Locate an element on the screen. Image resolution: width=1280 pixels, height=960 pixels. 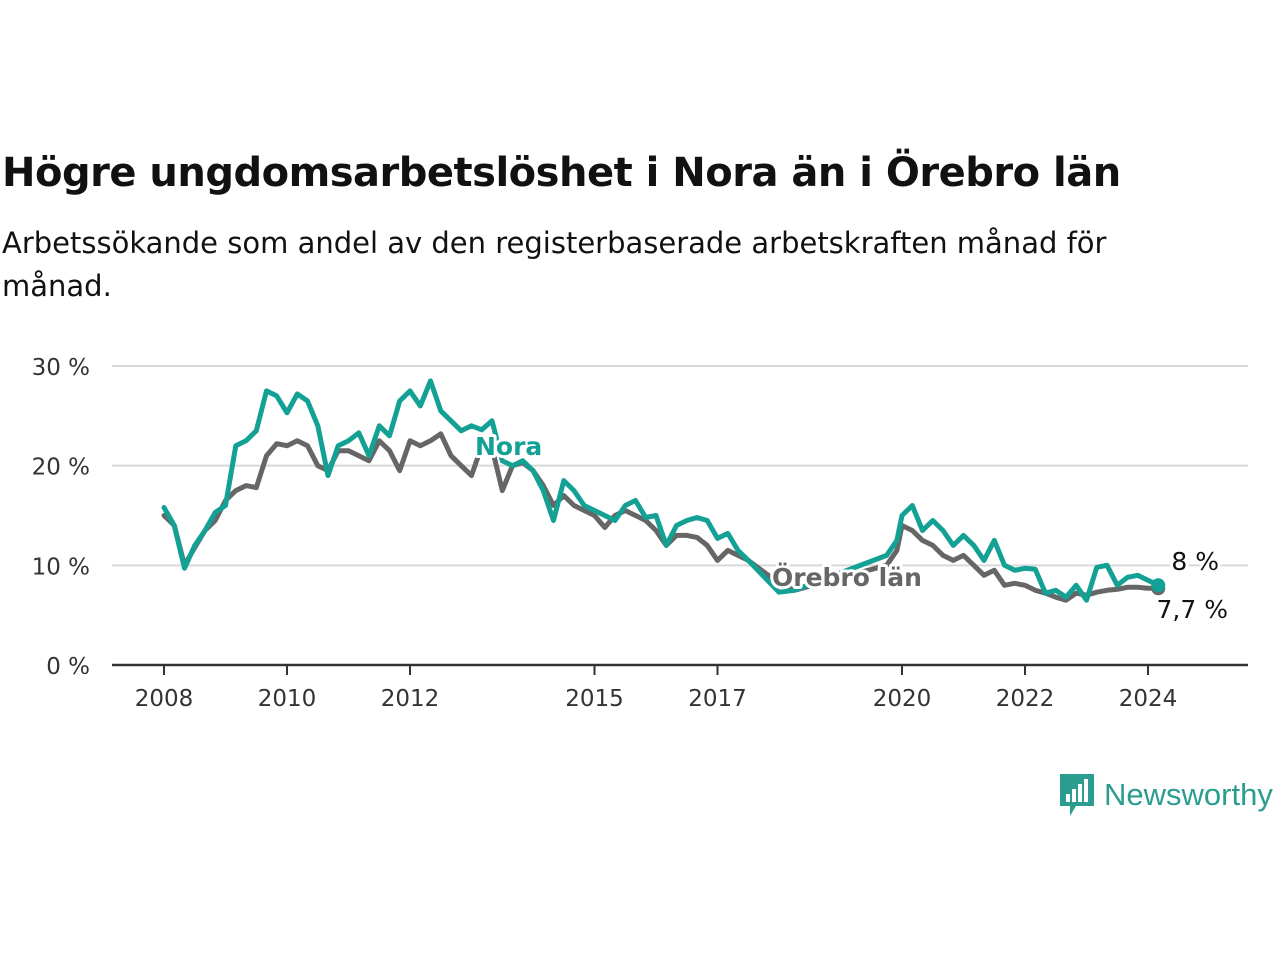
x-axis: 2008 2010 2012 2015 2017 2020 2022 2024 is located at coordinates (680, 687).